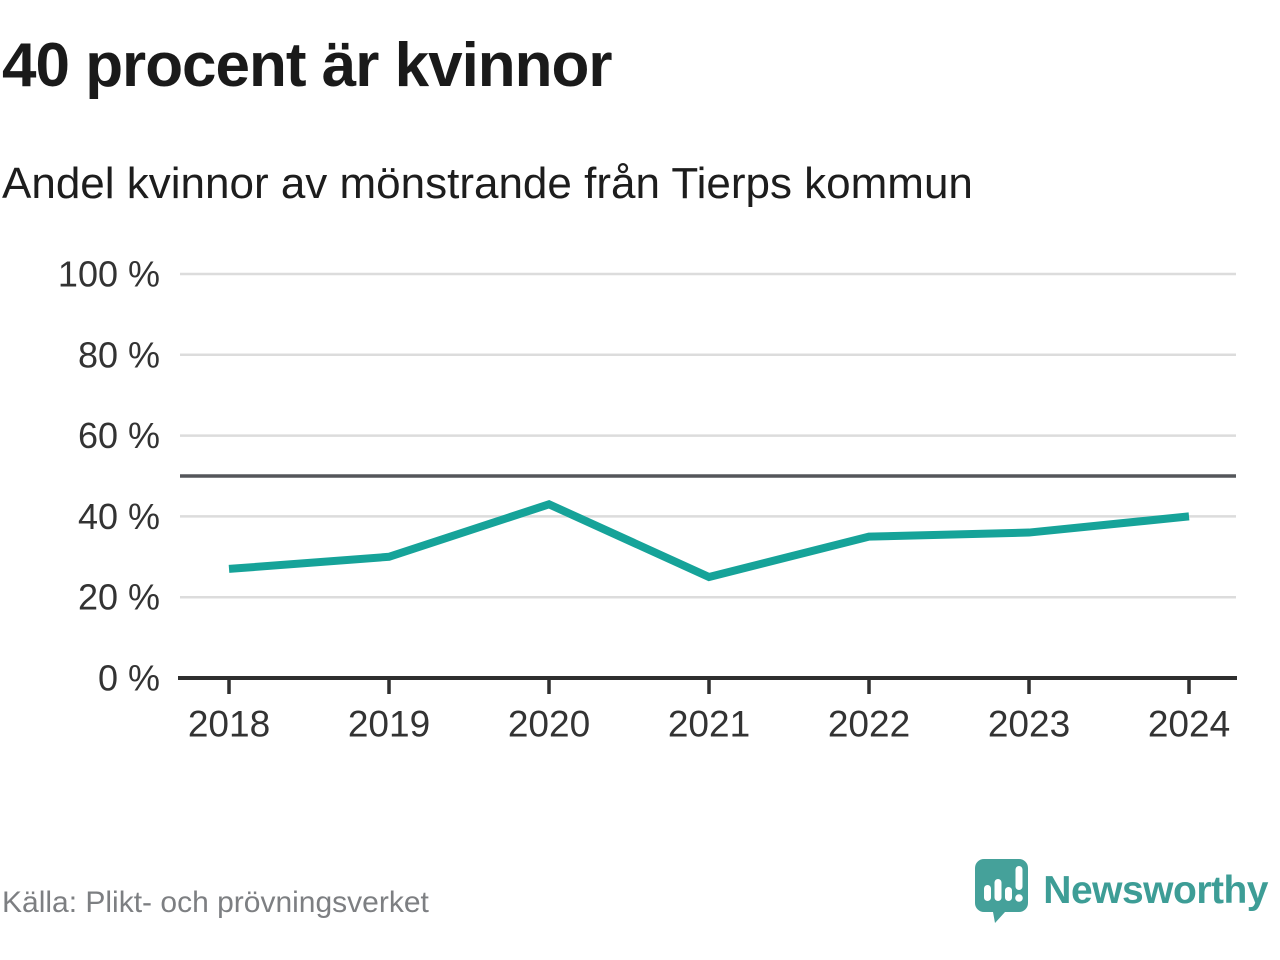 The height and width of the screenshot is (960, 1280). What do you see at coordinates (119, 516) in the screenshot?
I see `y-tick-label: 40 %` at bounding box center [119, 516].